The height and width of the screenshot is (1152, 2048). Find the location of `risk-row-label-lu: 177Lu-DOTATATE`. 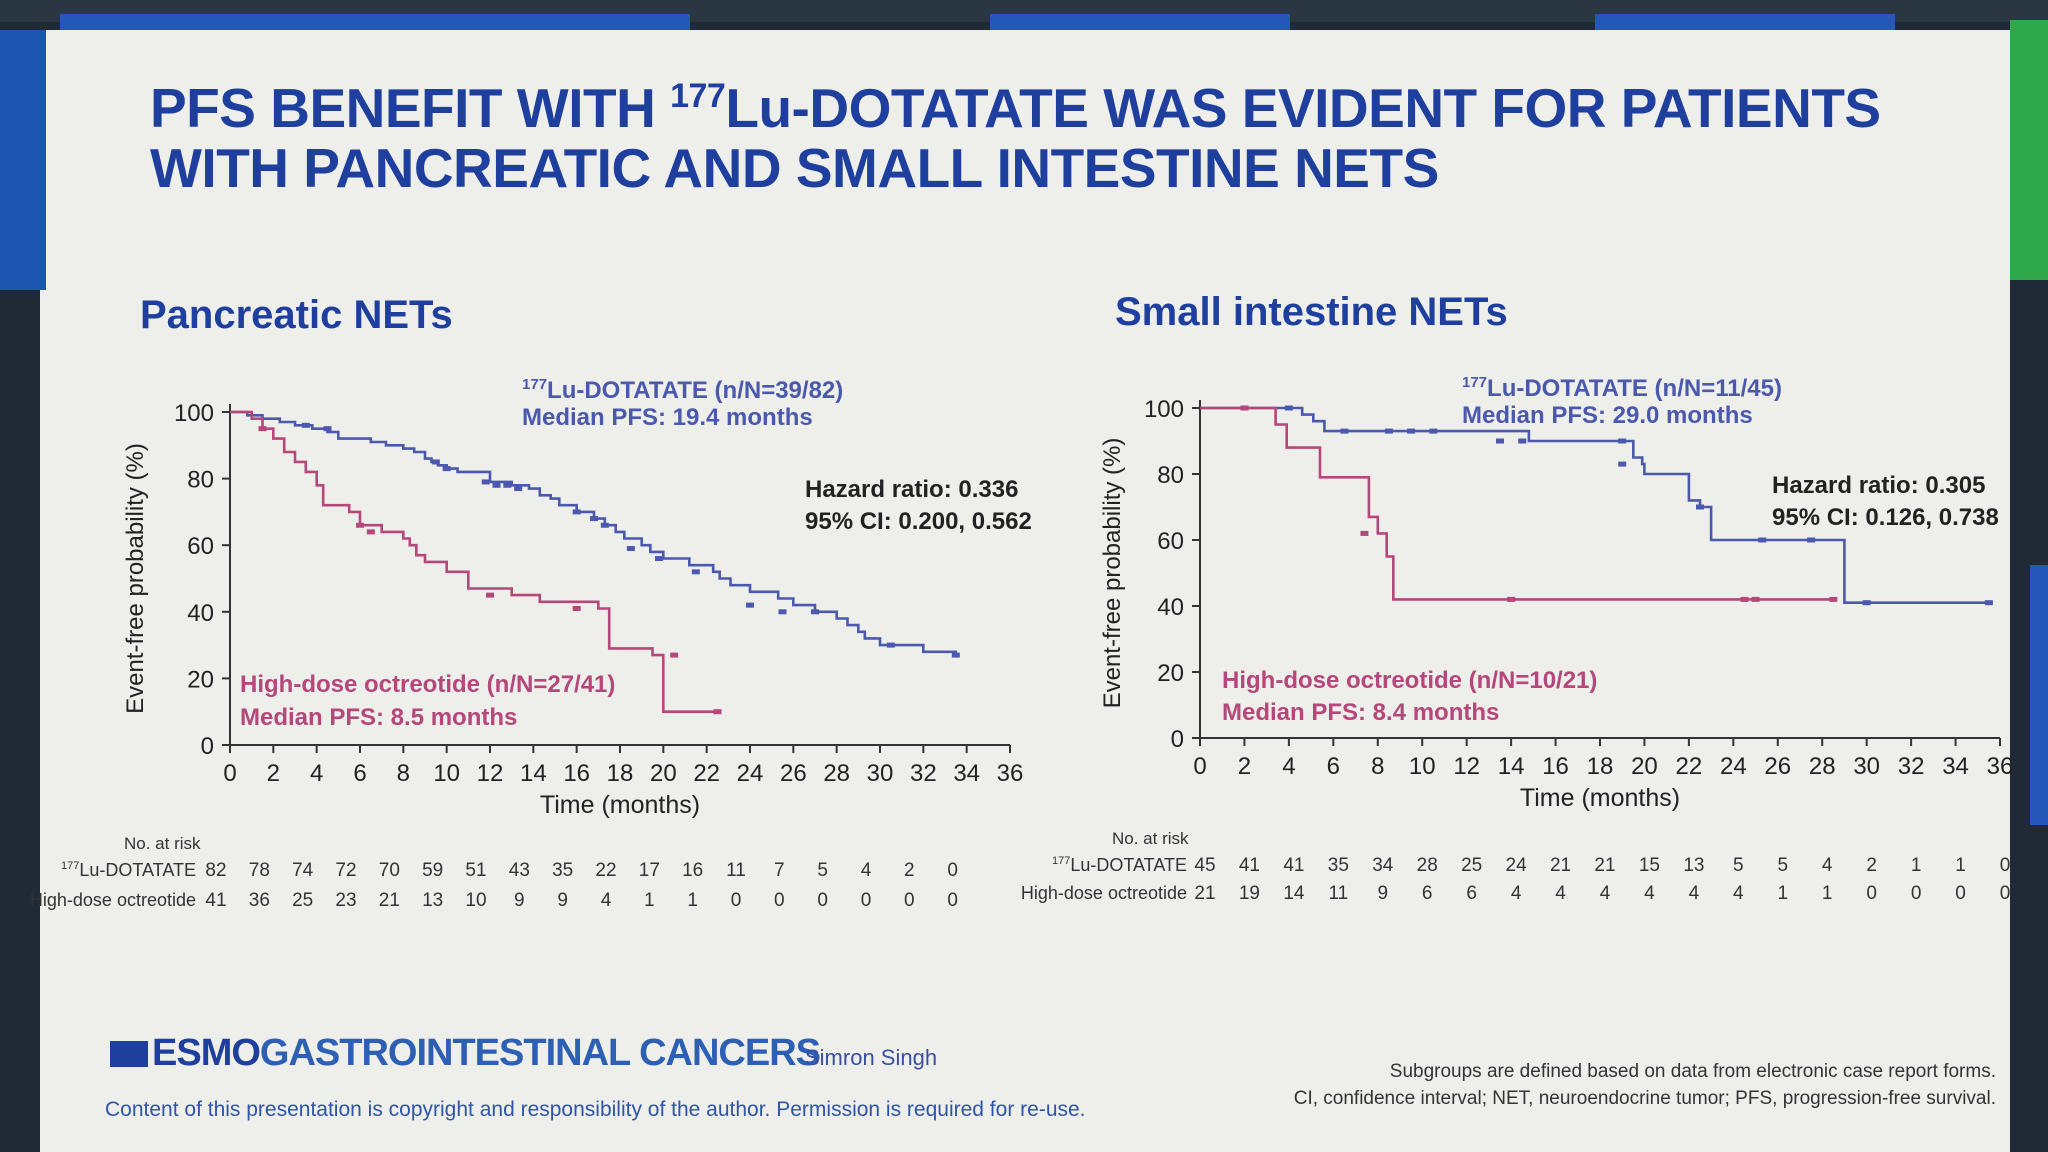

risk-row-label-lu: 177Lu-DOTATATE is located at coordinates (128, 870).